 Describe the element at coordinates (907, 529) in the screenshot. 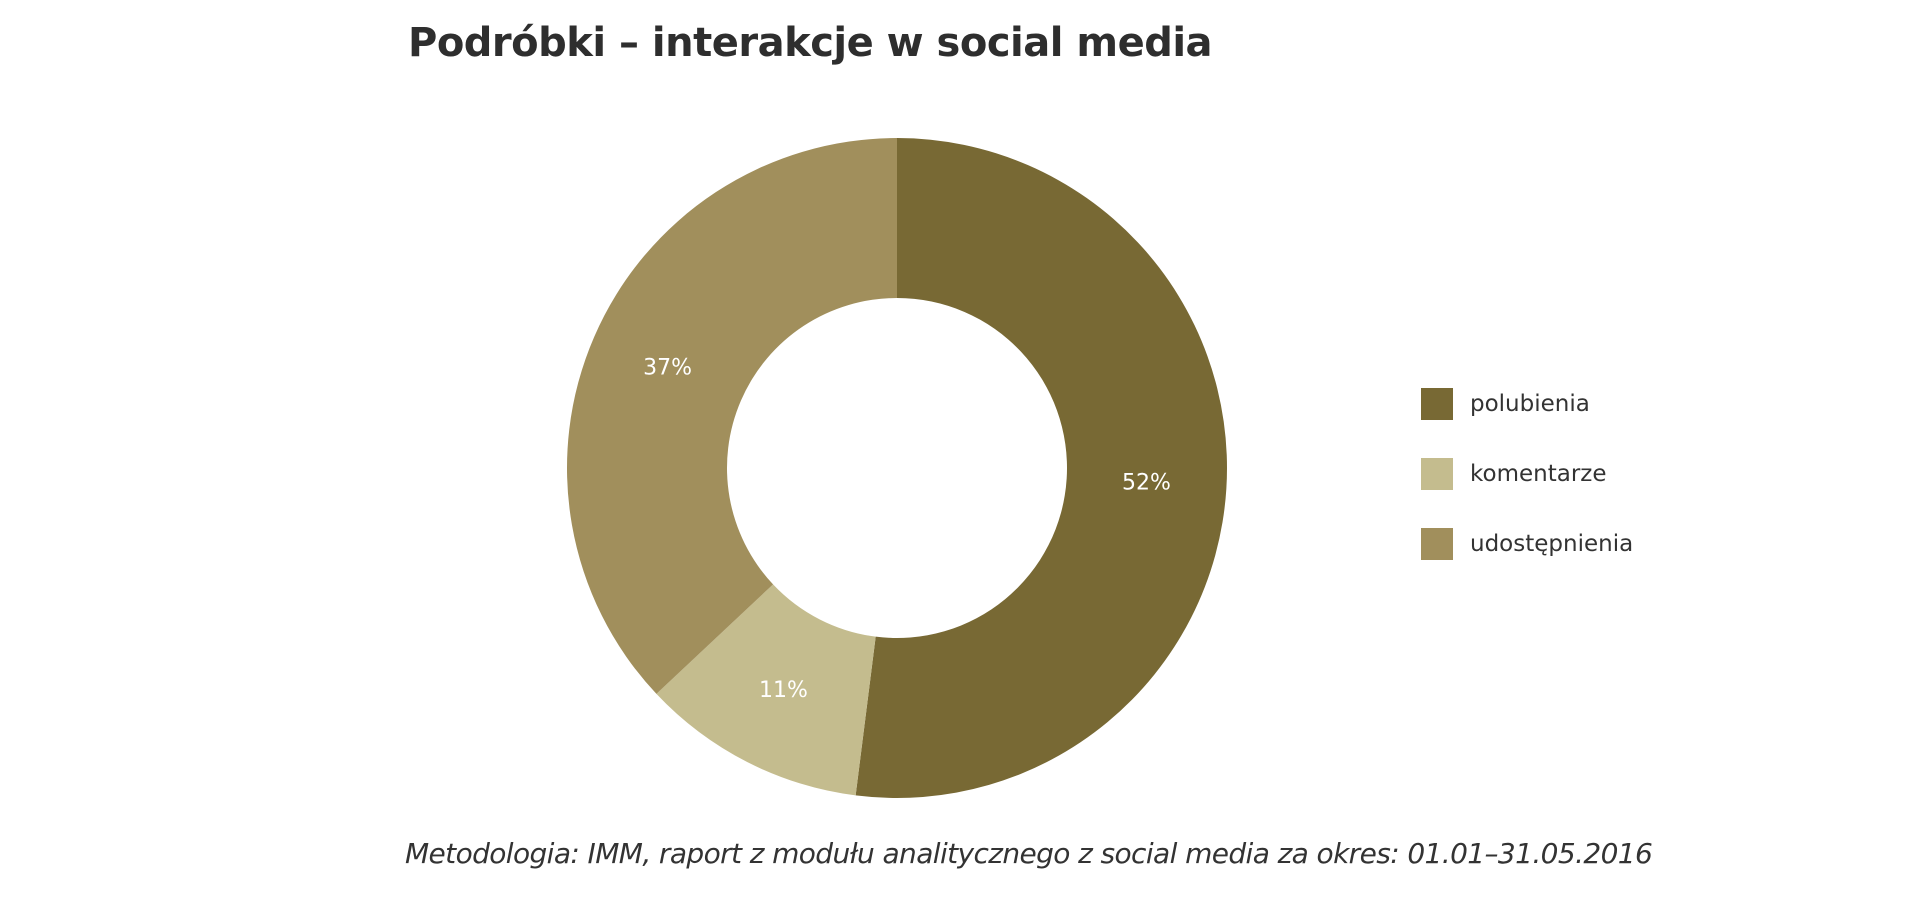

I see `slice-labels-group: 52% 11% 37%` at that location.